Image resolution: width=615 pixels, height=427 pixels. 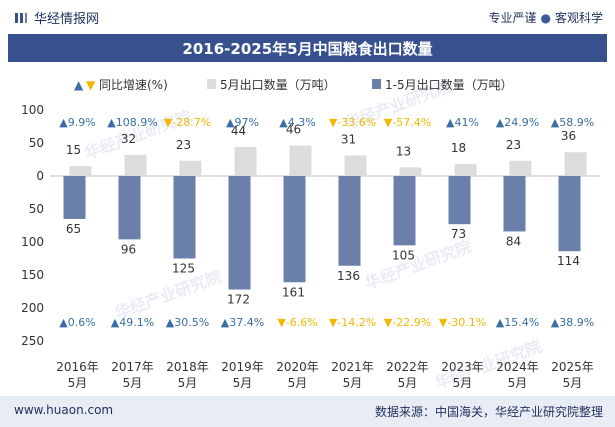 I want to click on growth-monthly-label: ▲58.9%, so click(x=572, y=122).